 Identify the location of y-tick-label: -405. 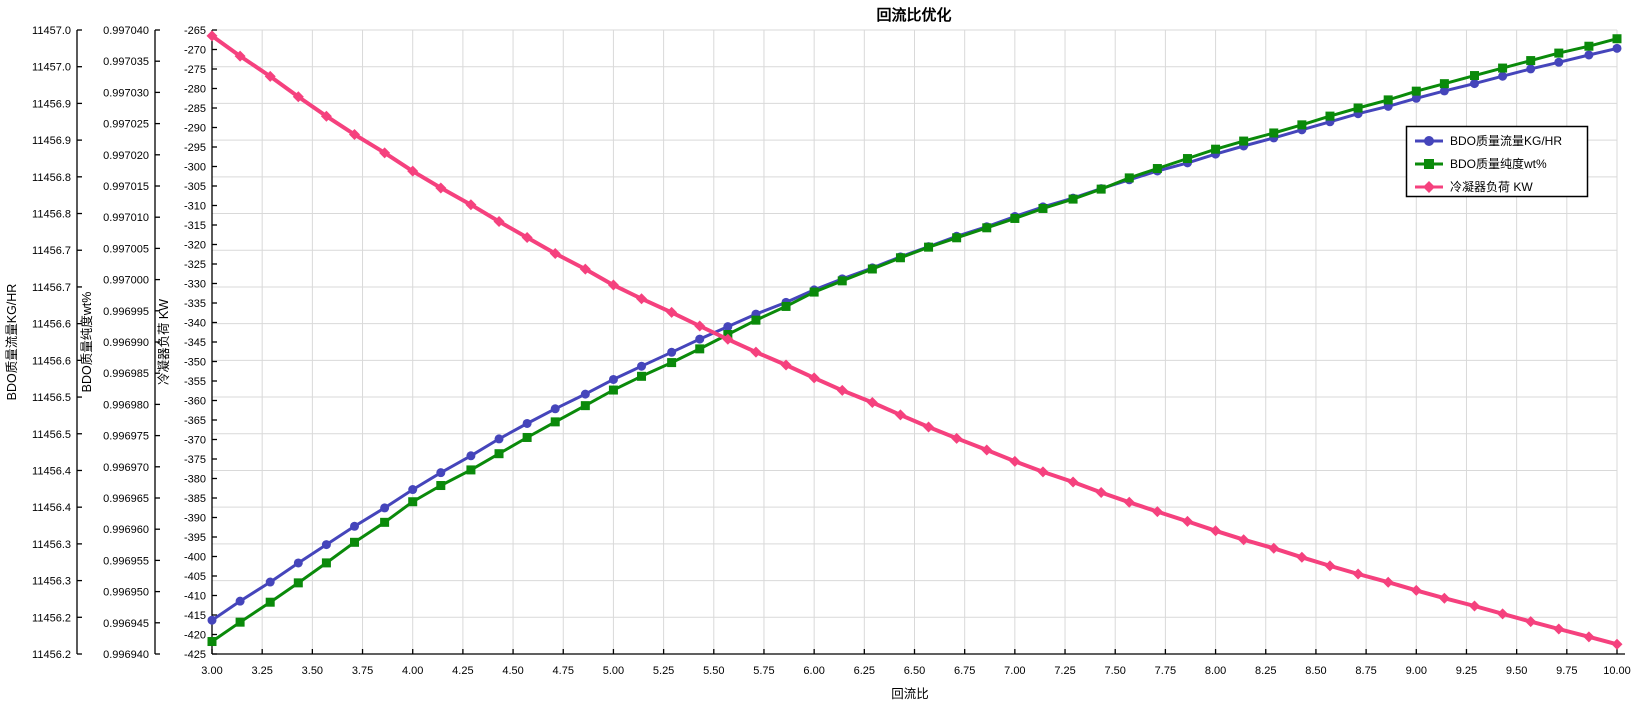
(195, 577).